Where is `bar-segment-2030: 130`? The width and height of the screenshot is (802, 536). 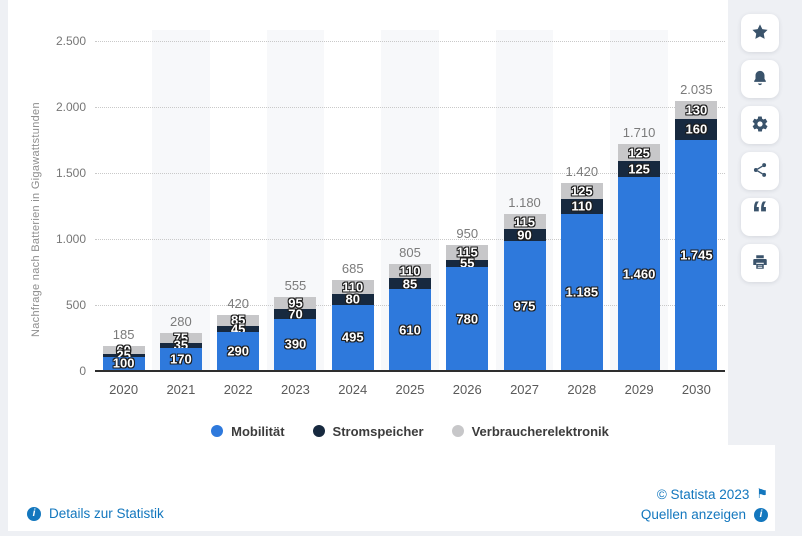
bar-segment-2030: 130 is located at coordinates (696, 110).